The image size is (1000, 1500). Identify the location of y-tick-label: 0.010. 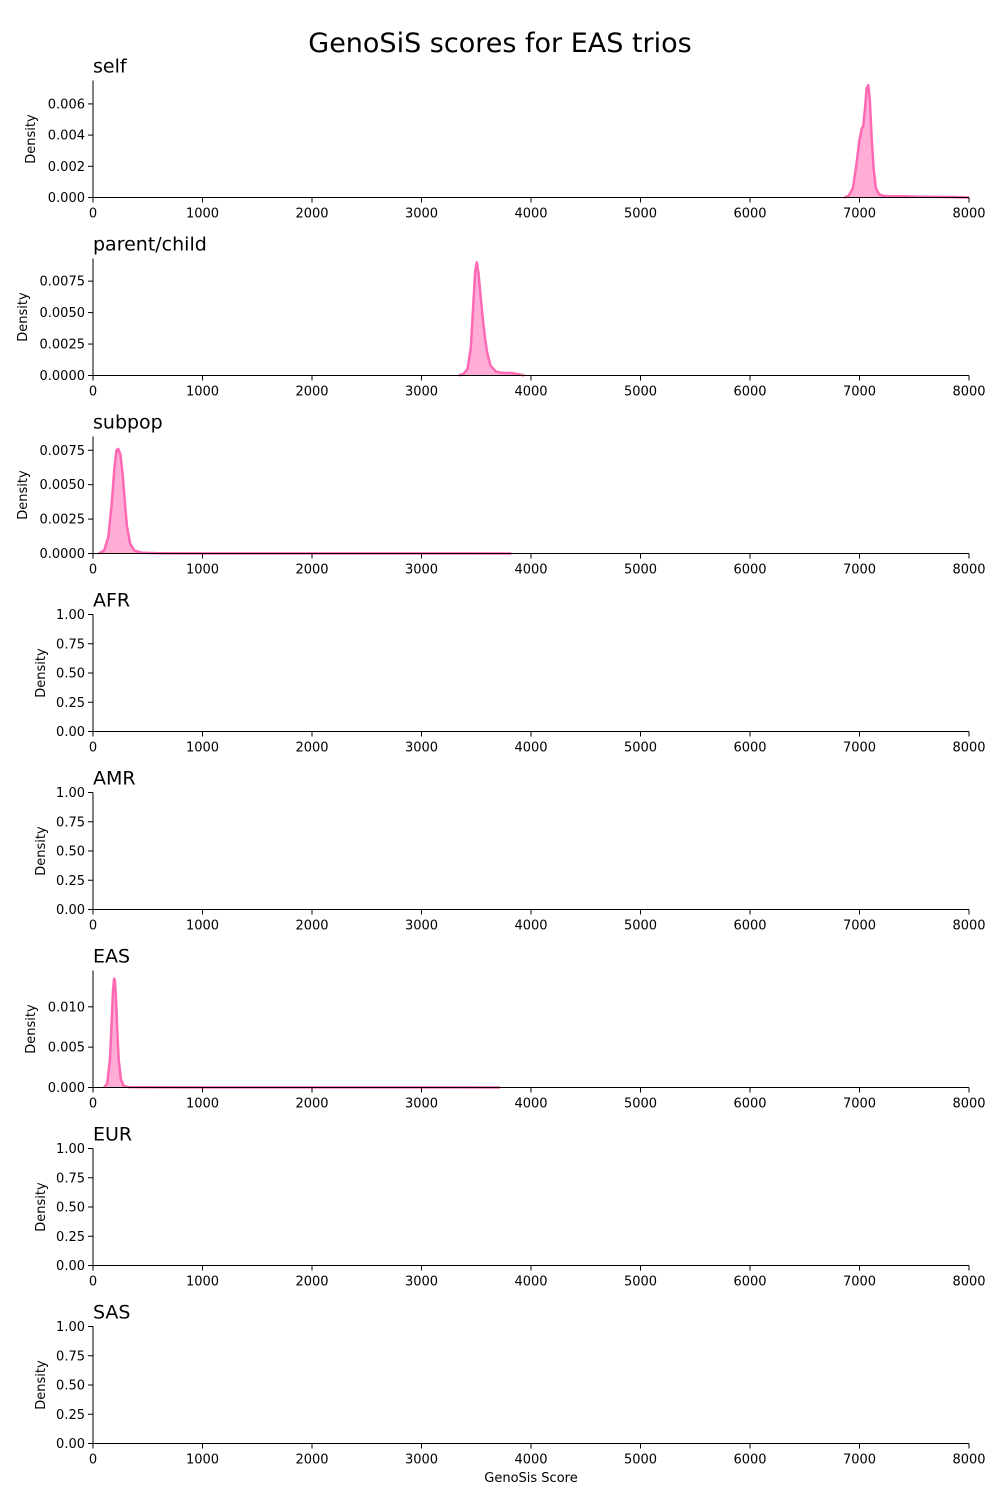
(66, 1007).